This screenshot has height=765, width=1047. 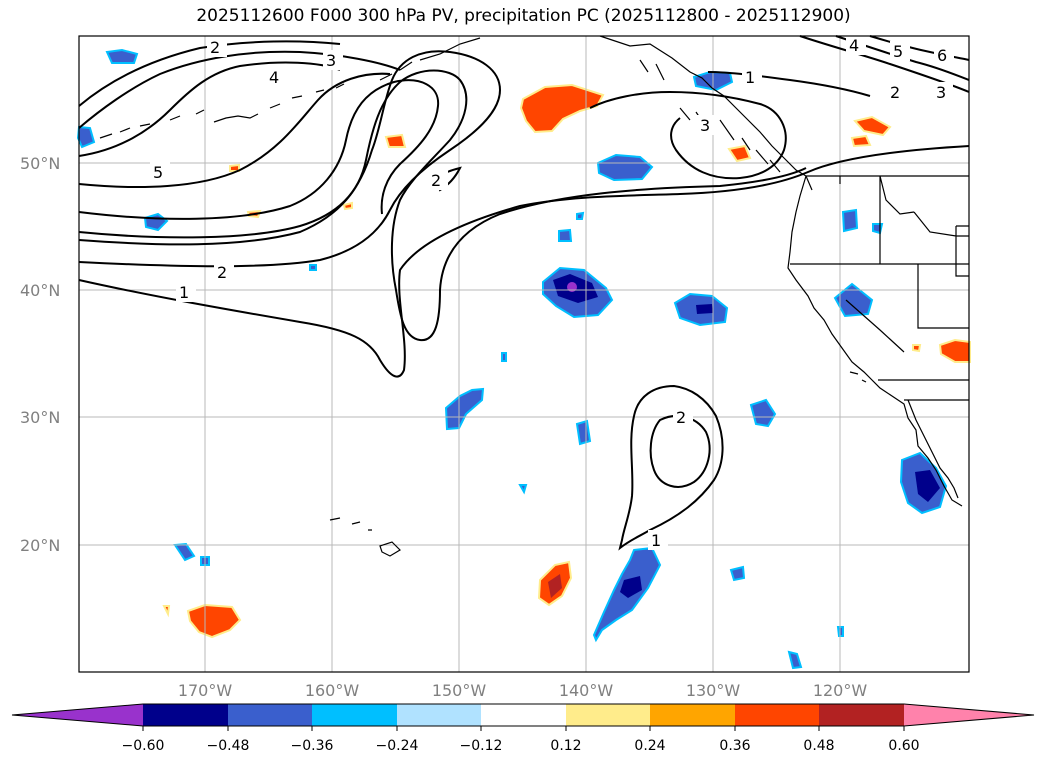 What do you see at coordinates (312, 746) in the screenshot?
I see `colorbar-tick: −0.36` at bounding box center [312, 746].